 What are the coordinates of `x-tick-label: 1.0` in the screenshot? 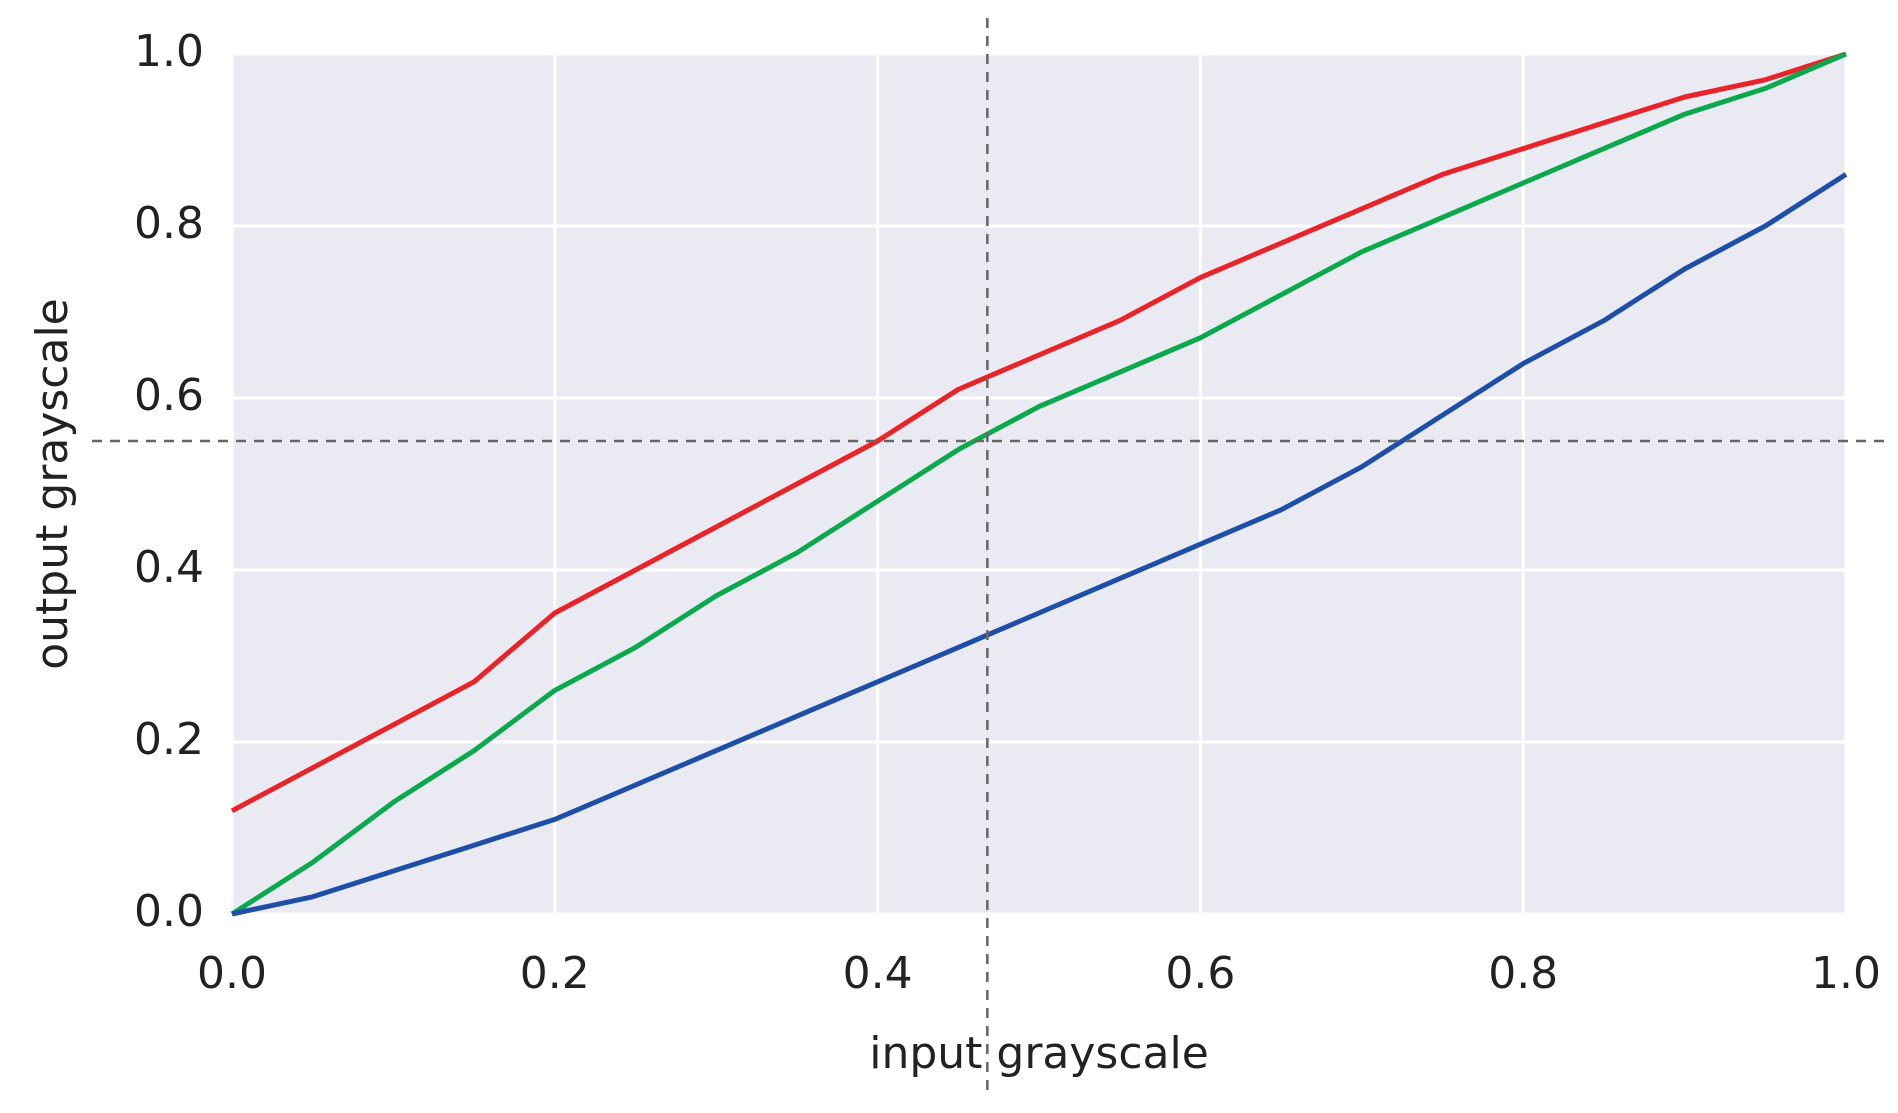 It's located at (1846, 973).